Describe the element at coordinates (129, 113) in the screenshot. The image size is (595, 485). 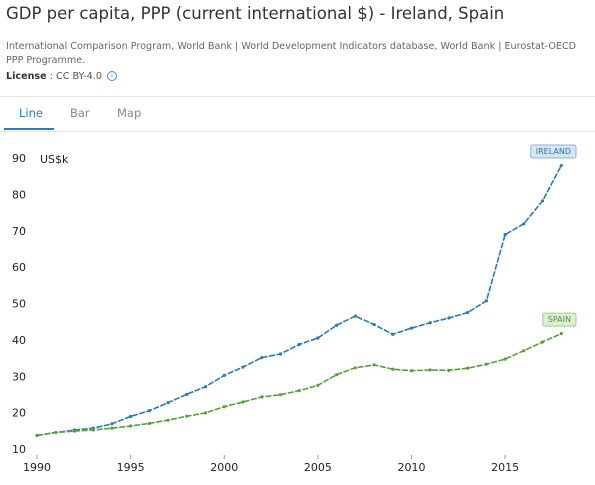
I see `tab-map: Map` at that location.